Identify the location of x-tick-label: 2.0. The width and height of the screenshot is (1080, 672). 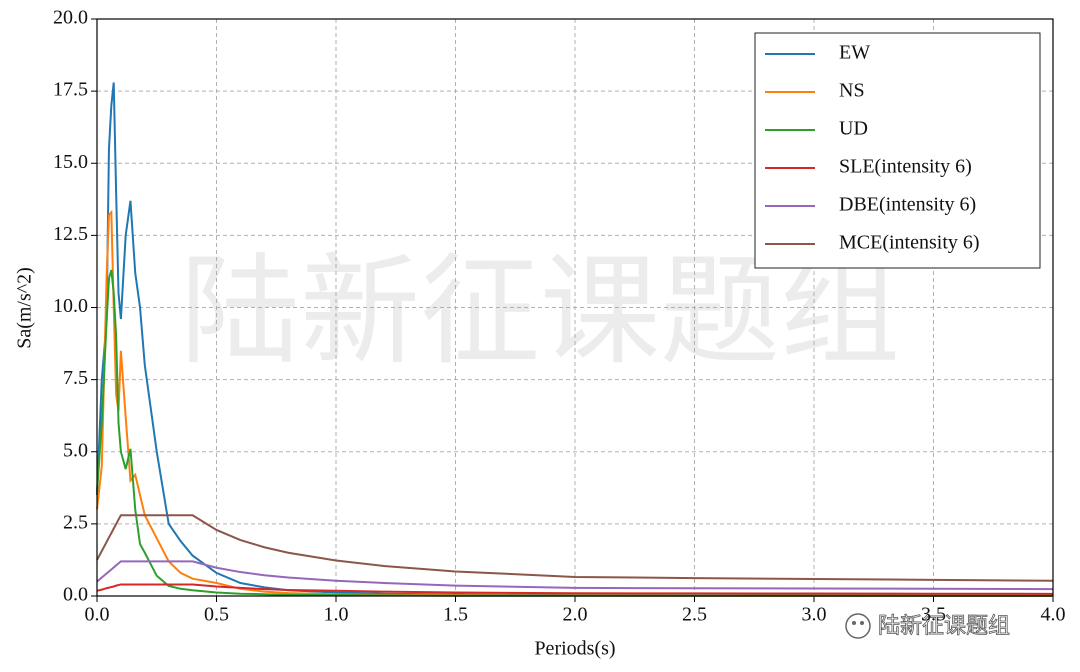
(575, 615).